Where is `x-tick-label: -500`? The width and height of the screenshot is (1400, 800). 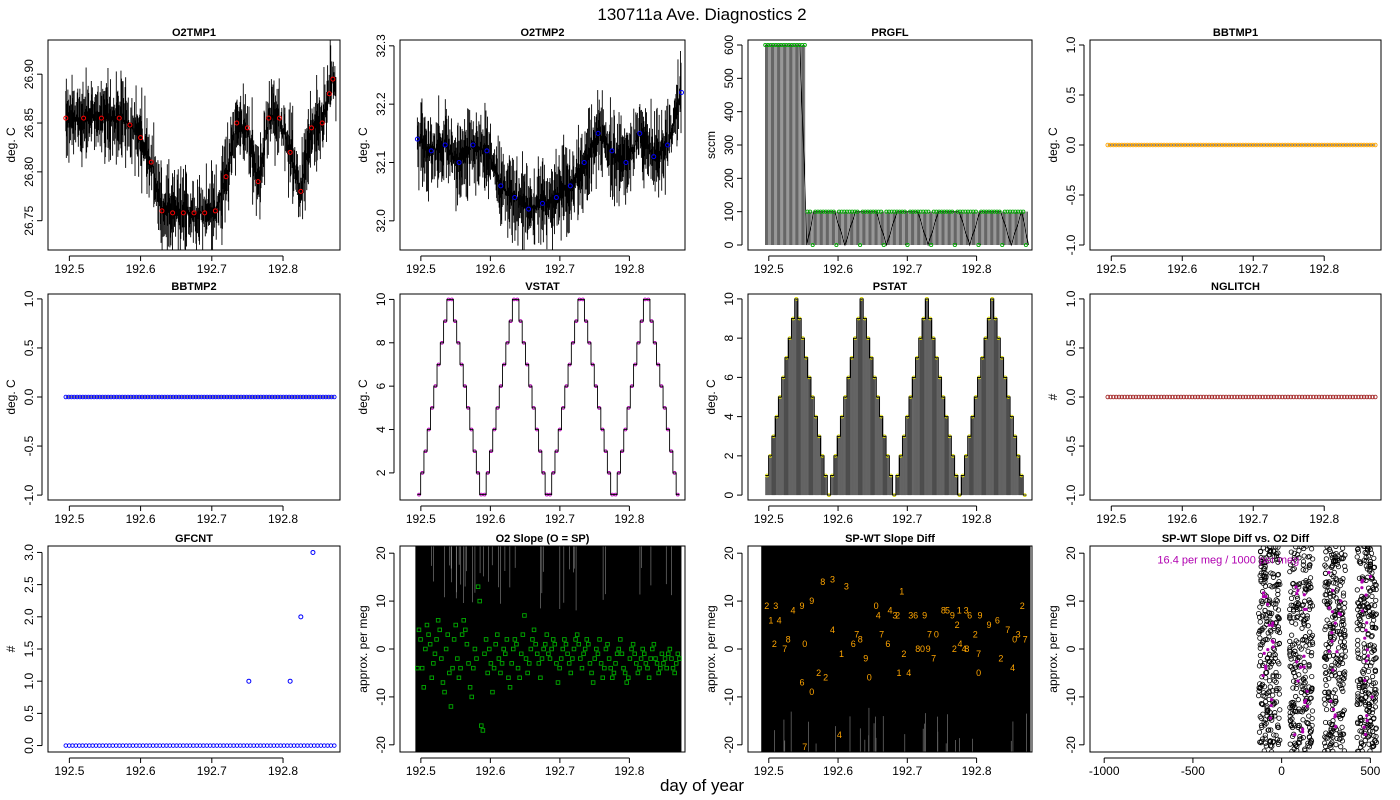
x-tick-label: -500 is located at coordinates (1193, 771).